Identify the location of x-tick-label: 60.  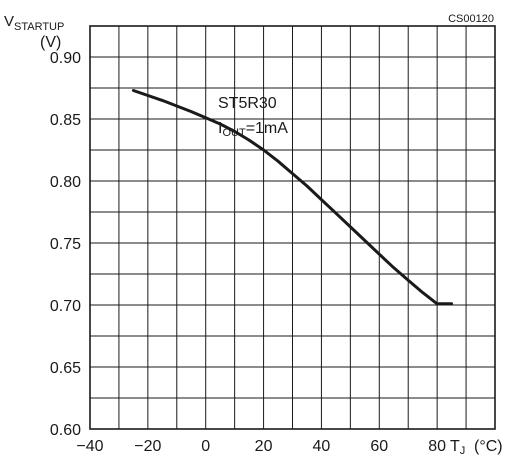
(379, 446).